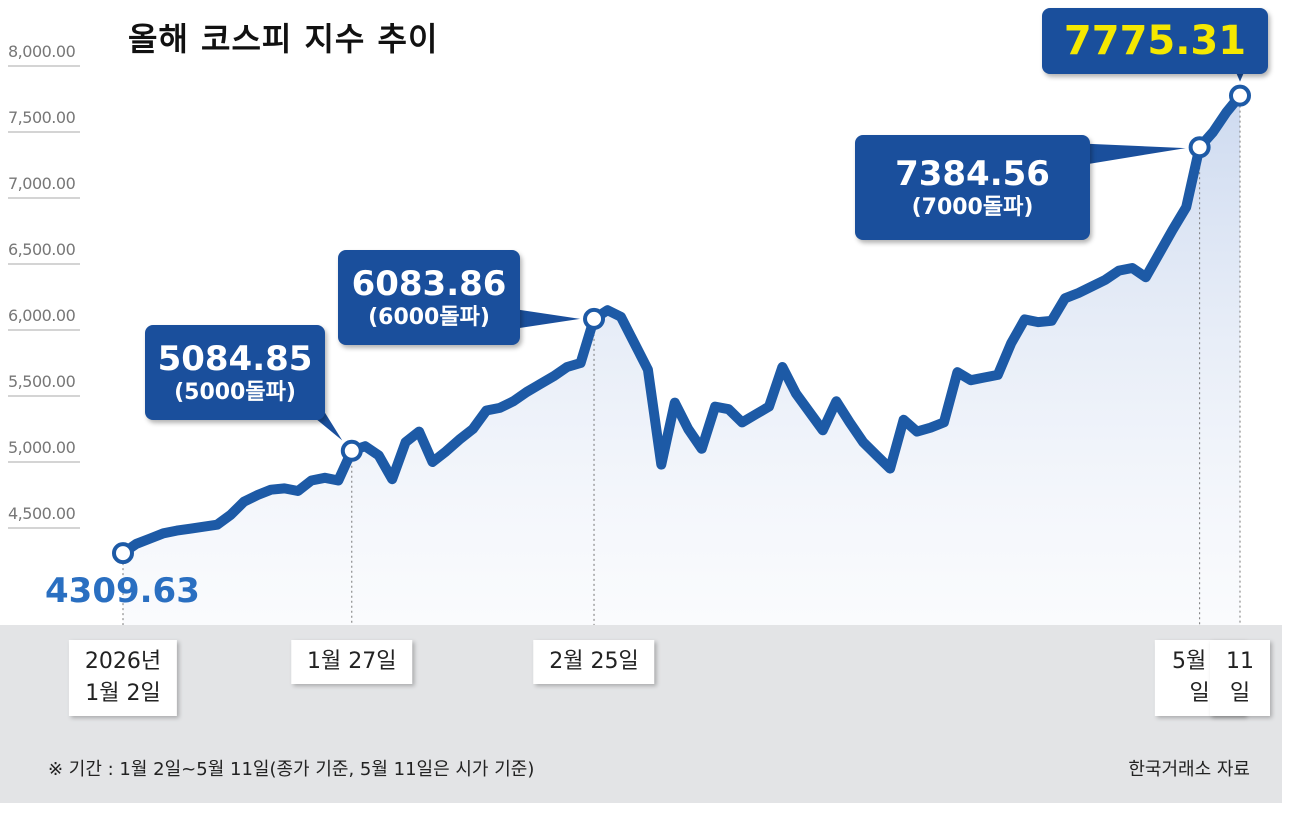 The width and height of the screenshot is (1290, 837). I want to click on source: 한국거래소 자료, so click(1189, 769).